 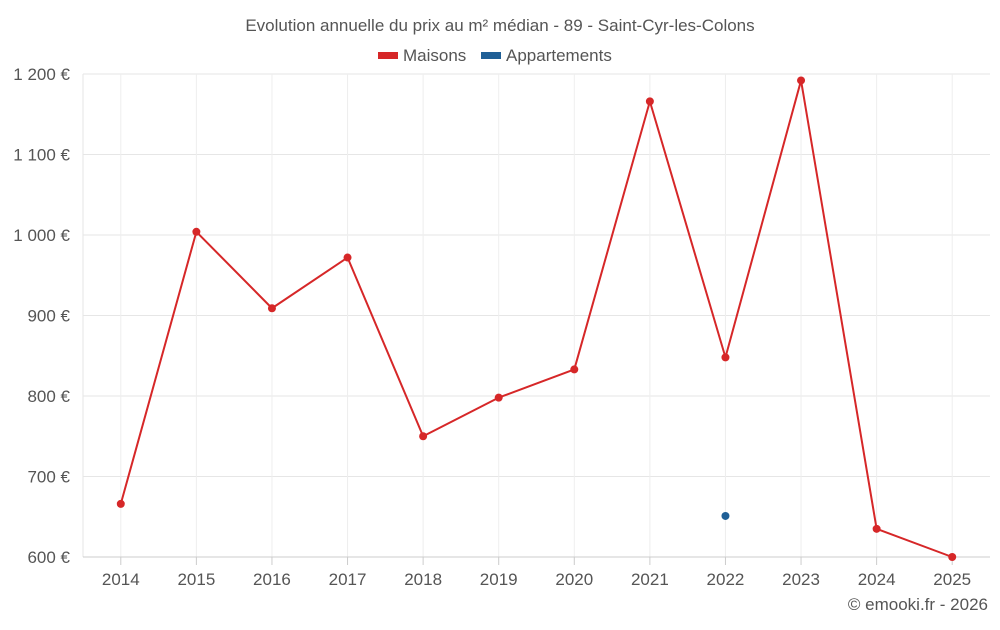 I want to click on legend: Maisons Appartements, so click(x=495, y=55).